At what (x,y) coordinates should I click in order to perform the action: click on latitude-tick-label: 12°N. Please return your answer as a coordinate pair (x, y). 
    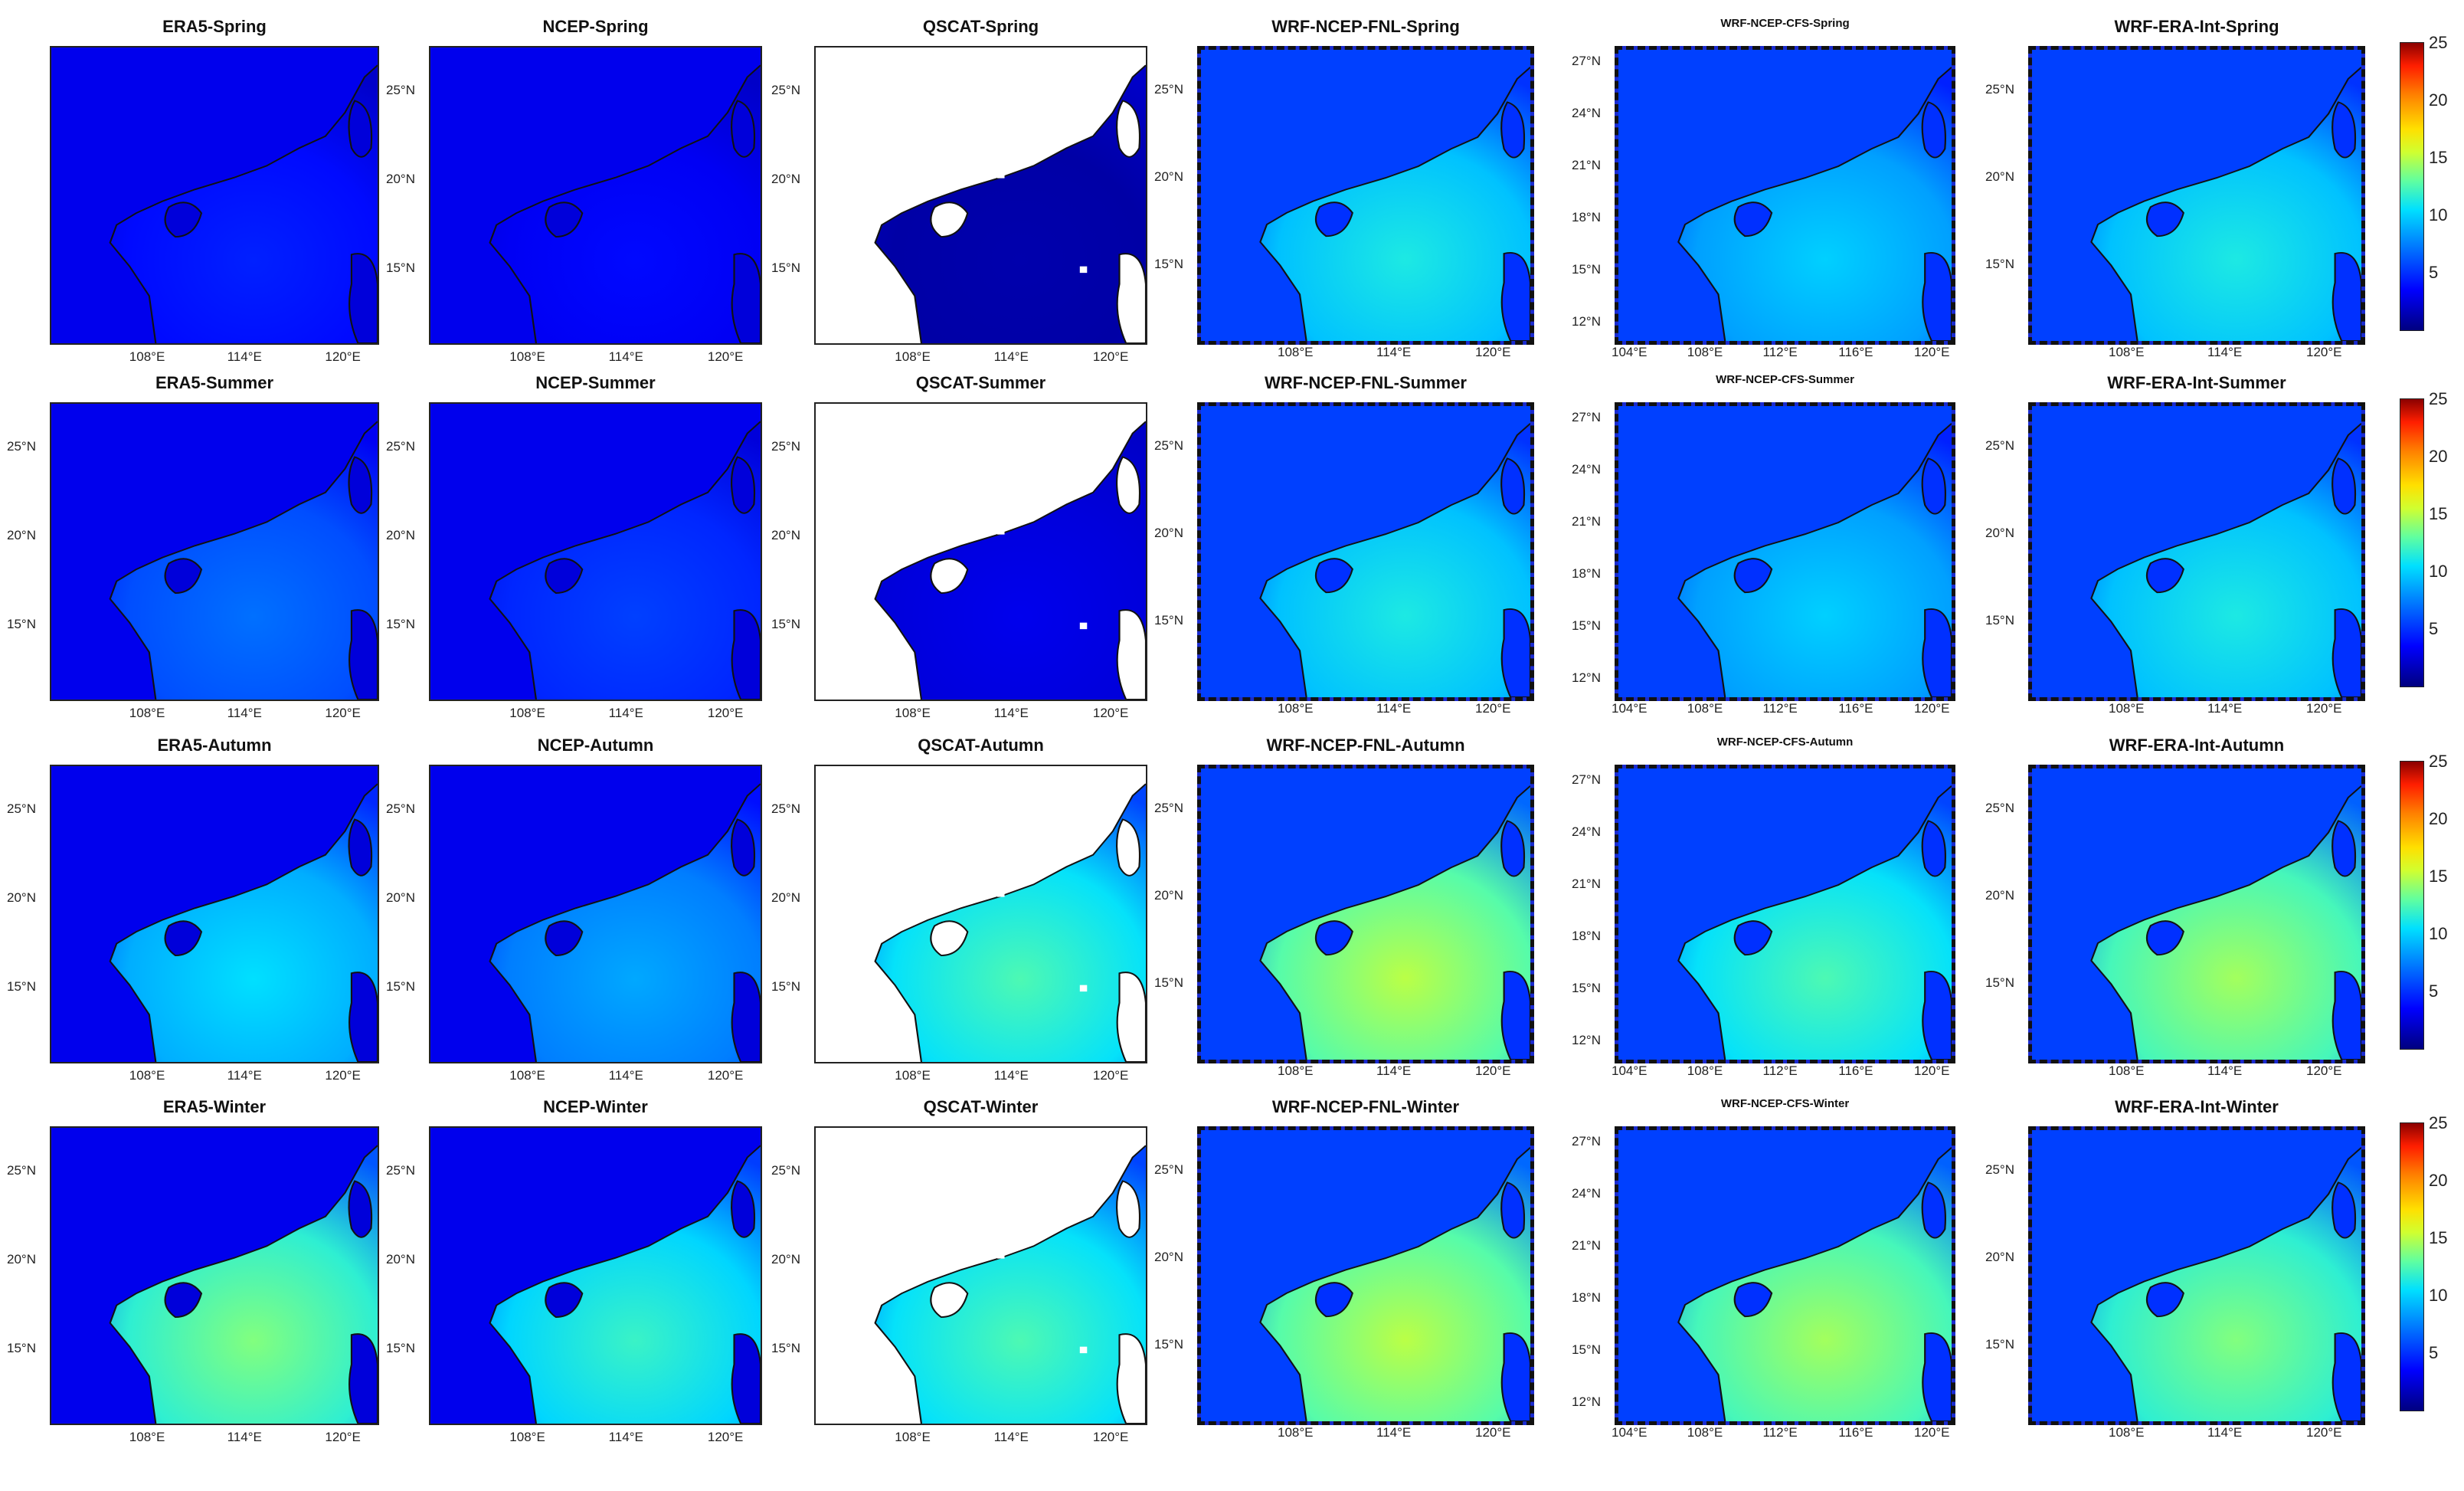
    Looking at the image, I should click on (1586, 677).